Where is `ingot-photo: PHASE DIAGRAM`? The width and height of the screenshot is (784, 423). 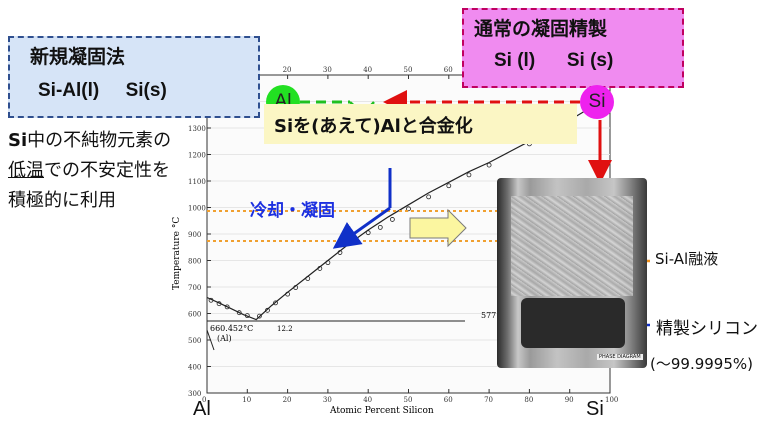 ingot-photo: PHASE DIAGRAM is located at coordinates (572, 273).